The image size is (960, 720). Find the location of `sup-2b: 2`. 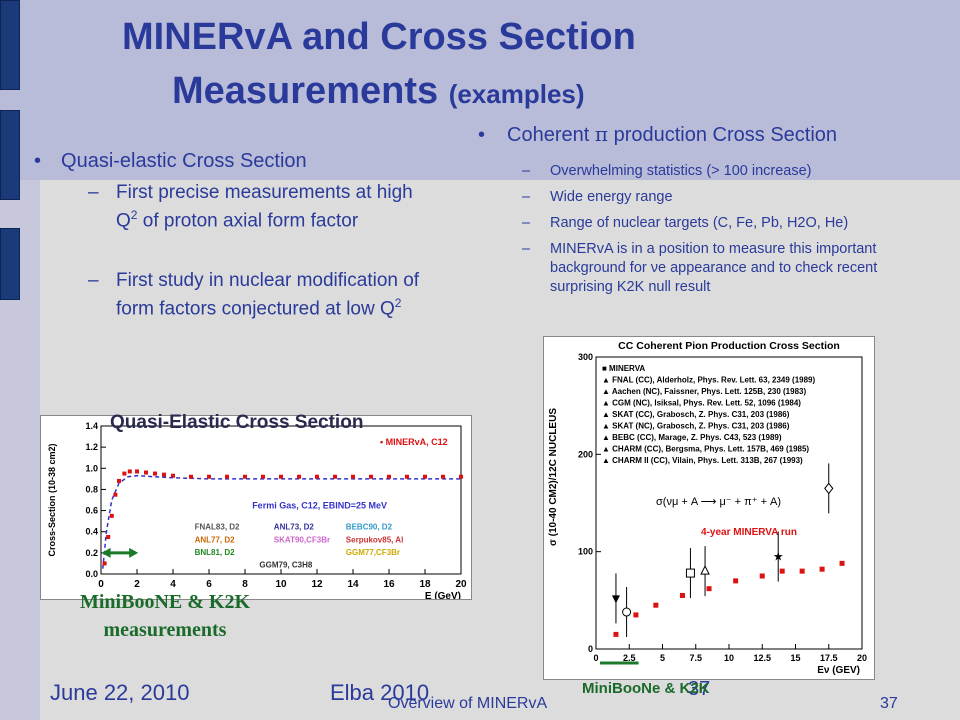

sup-2b: 2 is located at coordinates (398, 303).